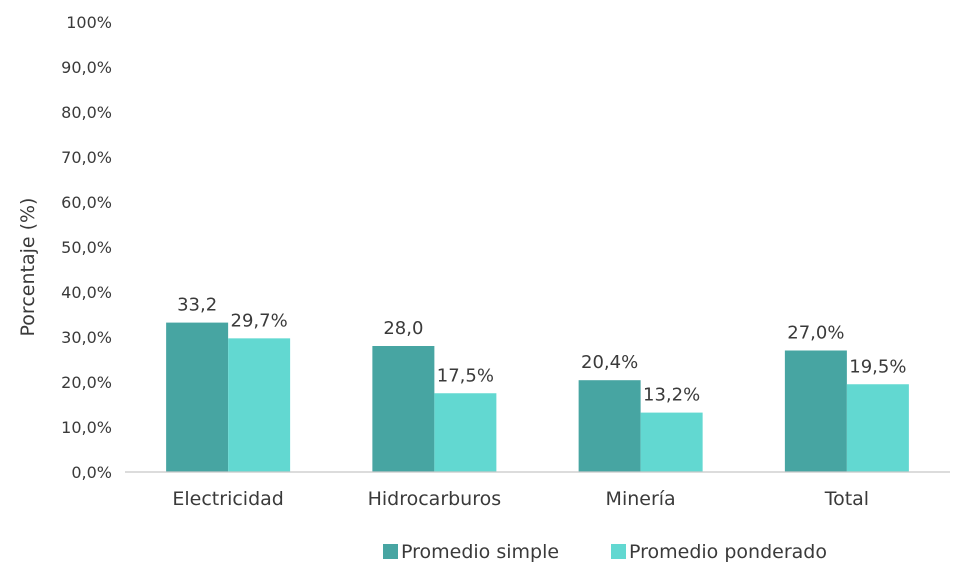  What do you see at coordinates (86, 427) in the screenshot?
I see `y-tick-label: 10,0%` at bounding box center [86, 427].